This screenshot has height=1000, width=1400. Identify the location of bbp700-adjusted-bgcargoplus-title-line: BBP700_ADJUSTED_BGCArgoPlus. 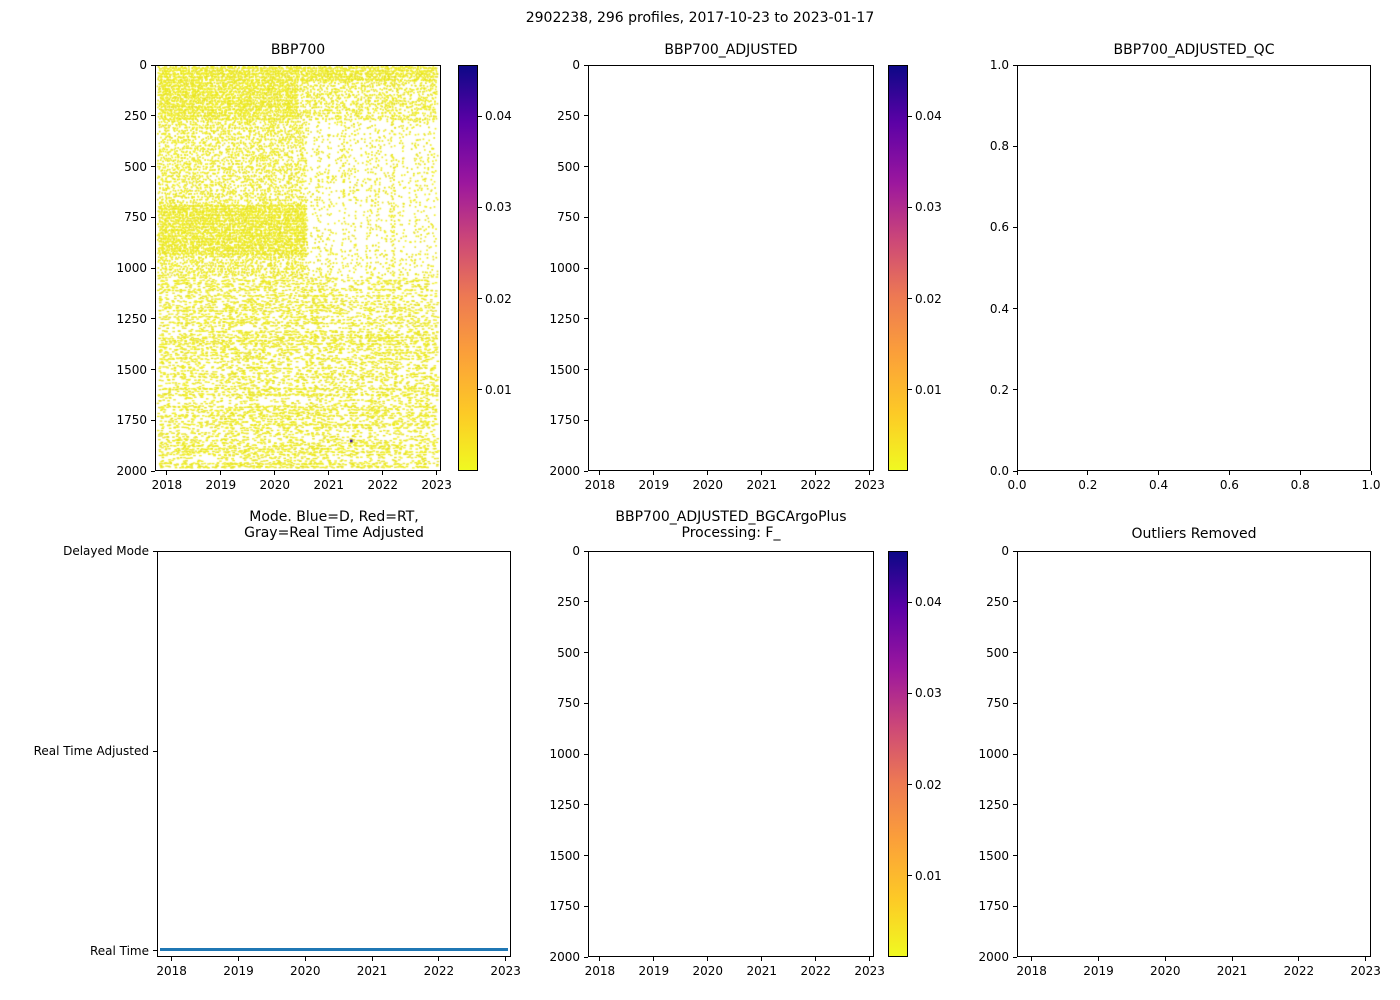
(731, 517).